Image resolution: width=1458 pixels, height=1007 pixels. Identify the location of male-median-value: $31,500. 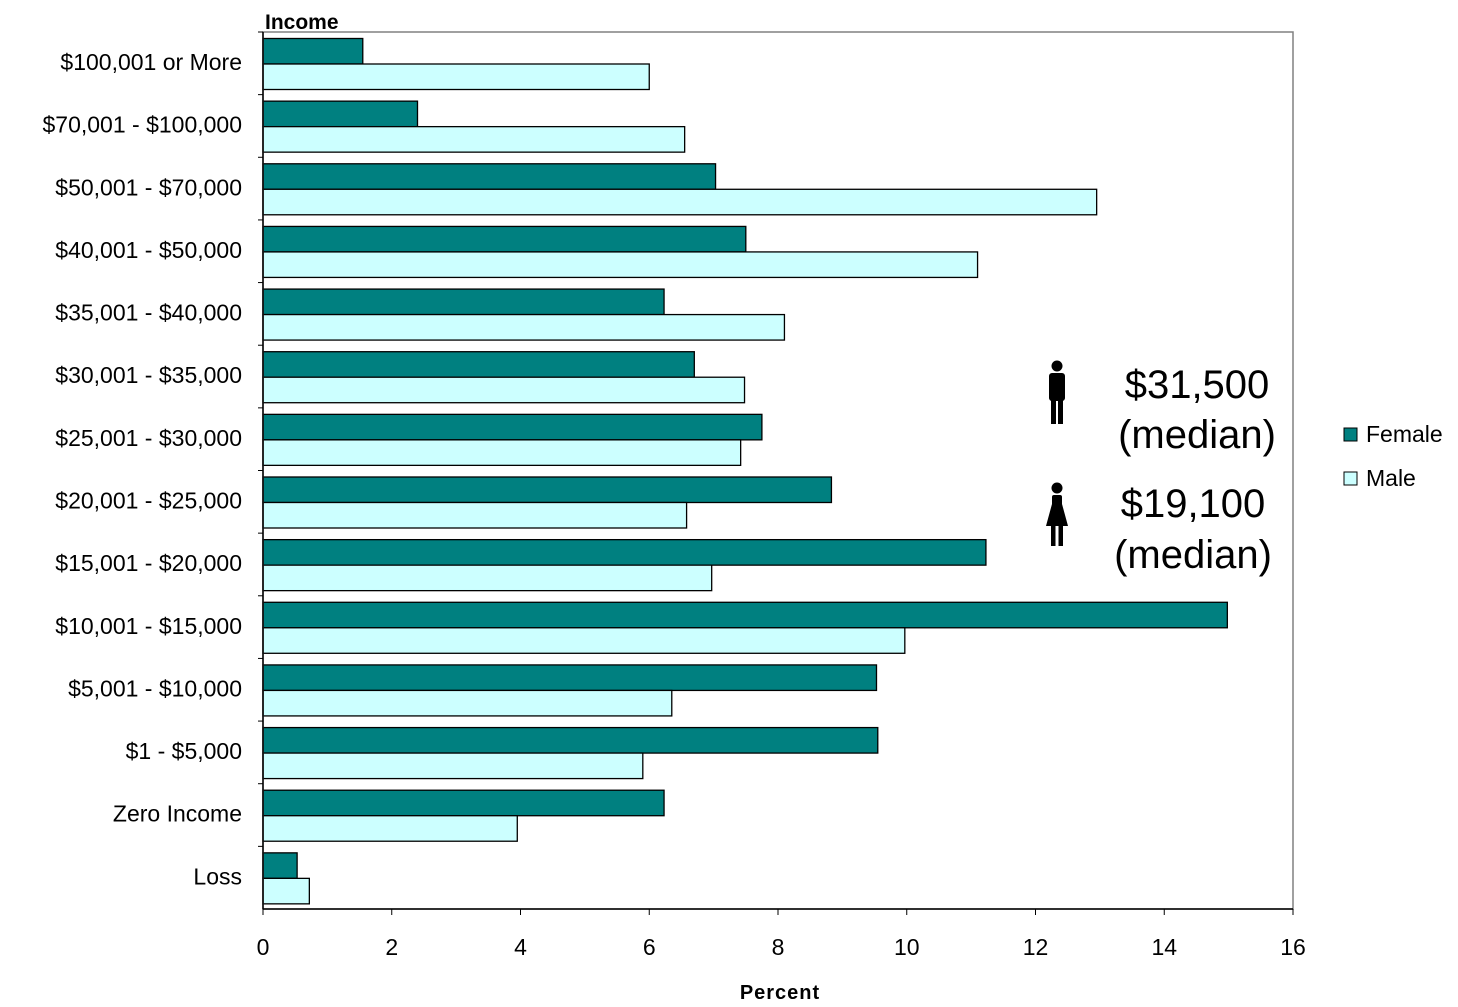
(1197, 385).